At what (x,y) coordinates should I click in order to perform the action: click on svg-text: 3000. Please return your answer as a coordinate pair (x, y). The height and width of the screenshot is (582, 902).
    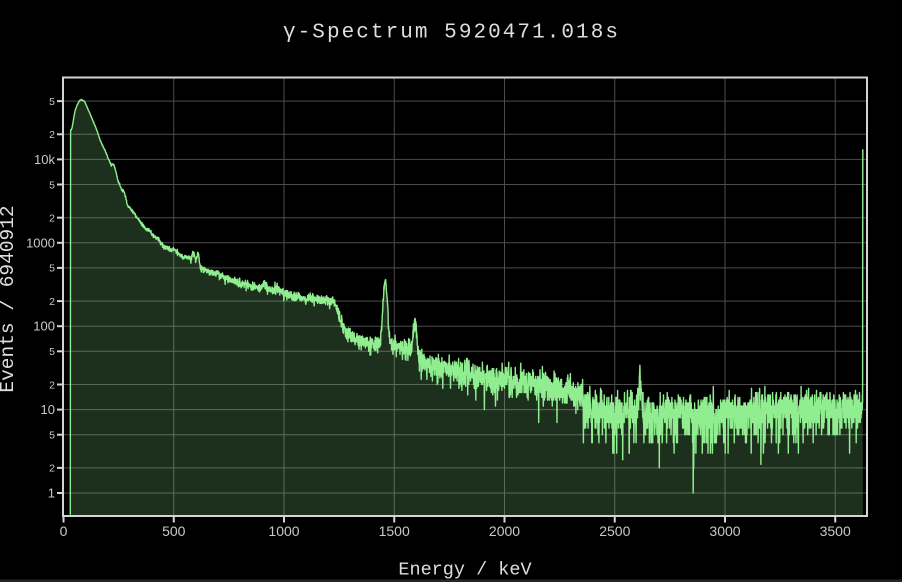
    Looking at the image, I should click on (724, 531).